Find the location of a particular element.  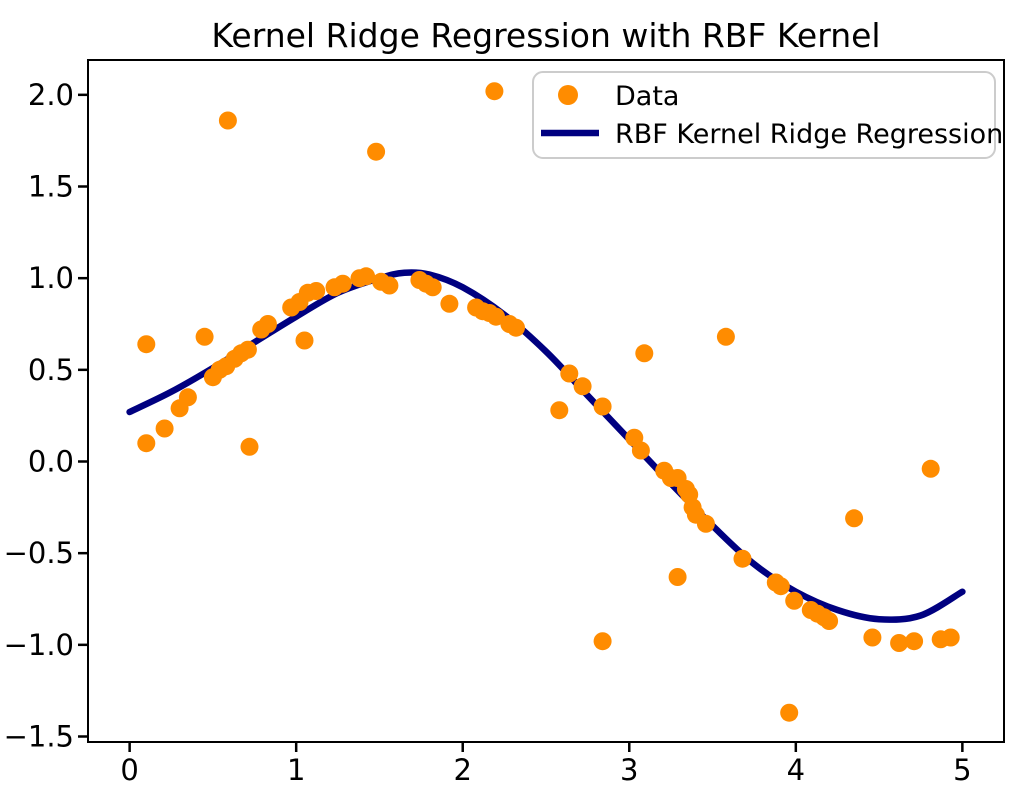

x-tick-label: 5 is located at coordinates (962, 770).